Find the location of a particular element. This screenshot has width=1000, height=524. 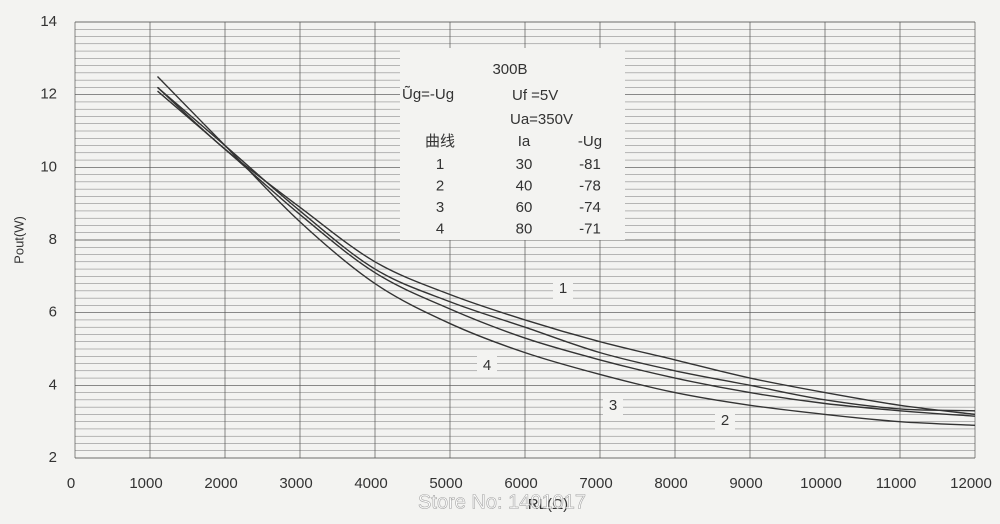

y-tick-label: 10 is located at coordinates (48, 166).